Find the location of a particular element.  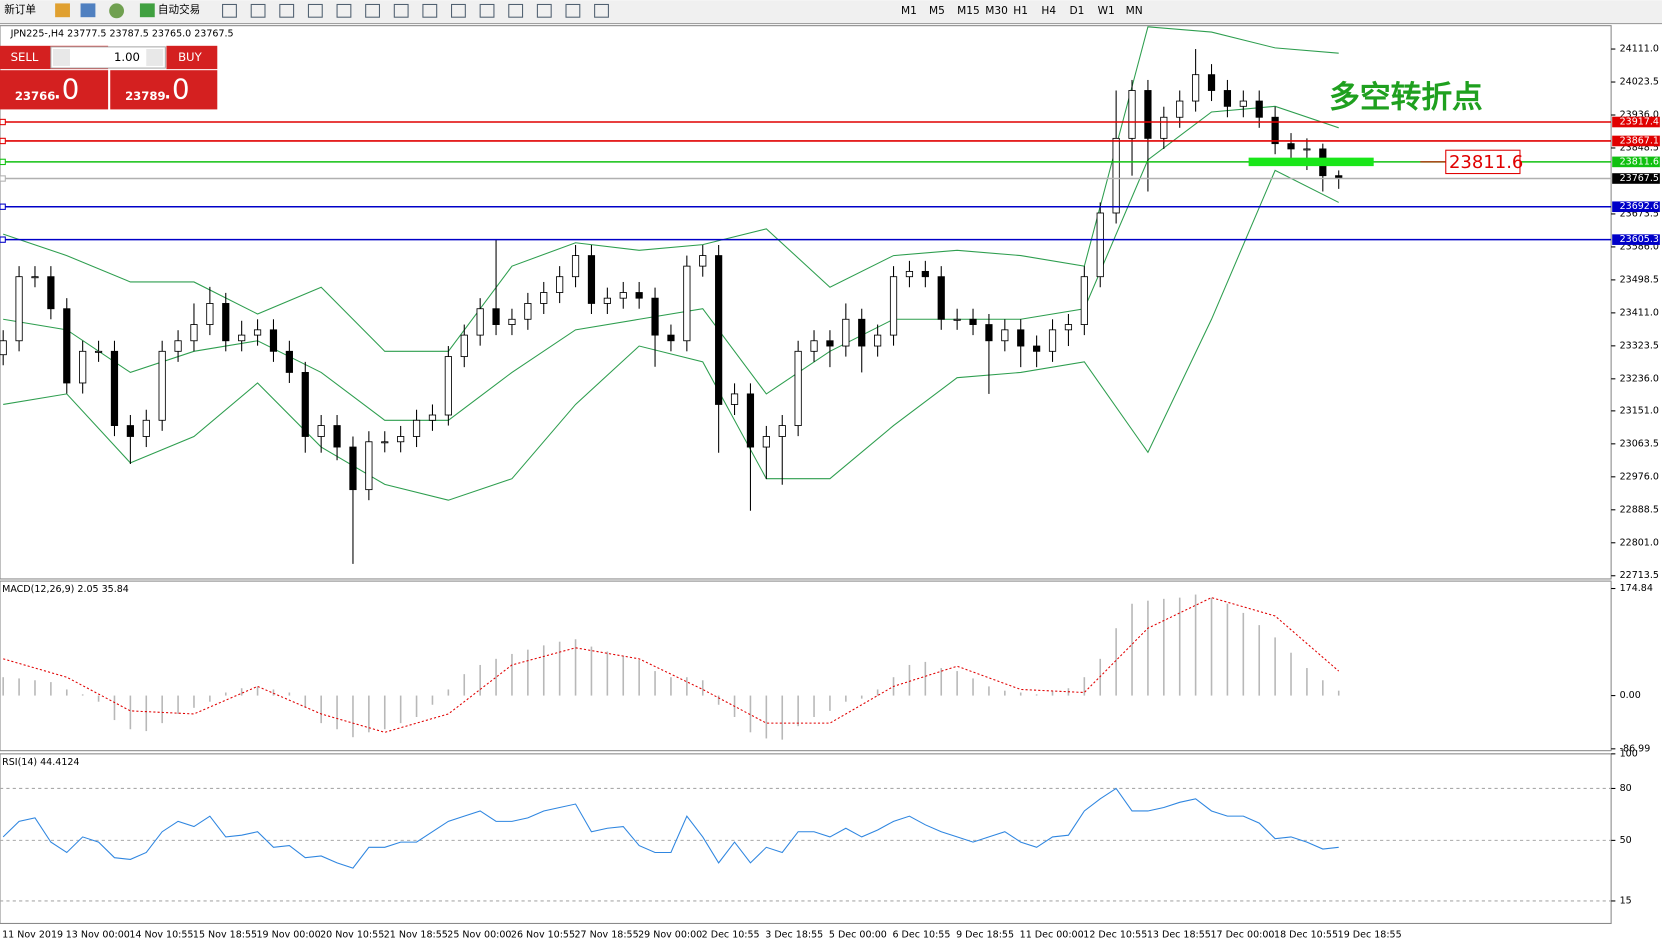

buy-price-box is located at coordinates (164, 90).